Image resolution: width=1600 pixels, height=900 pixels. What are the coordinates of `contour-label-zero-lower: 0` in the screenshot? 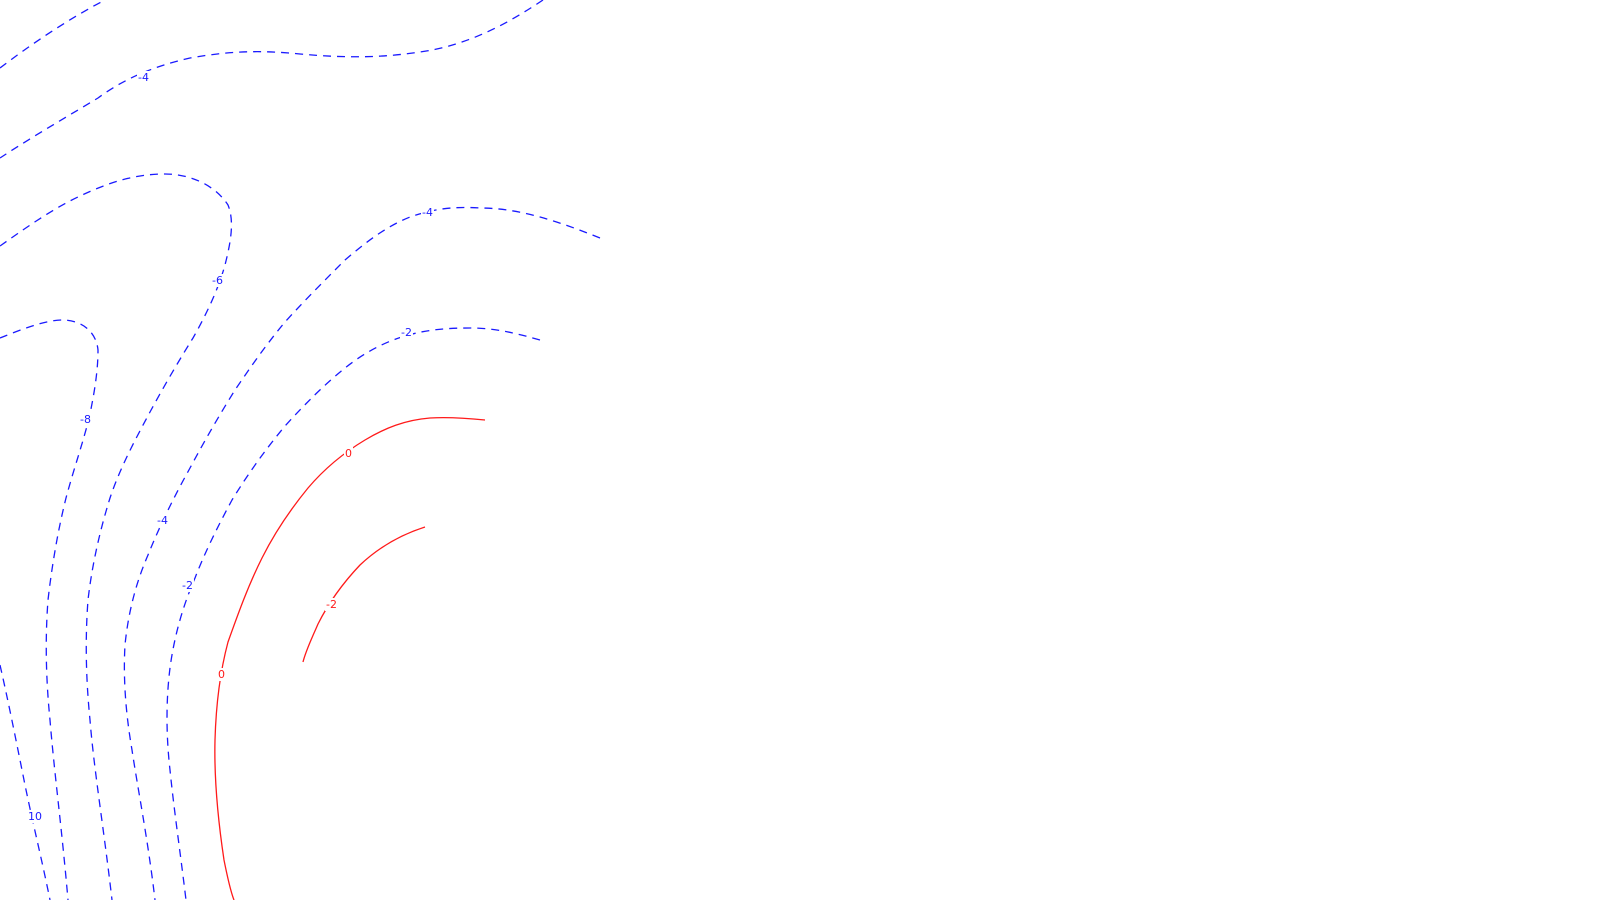 It's located at (221, 674).